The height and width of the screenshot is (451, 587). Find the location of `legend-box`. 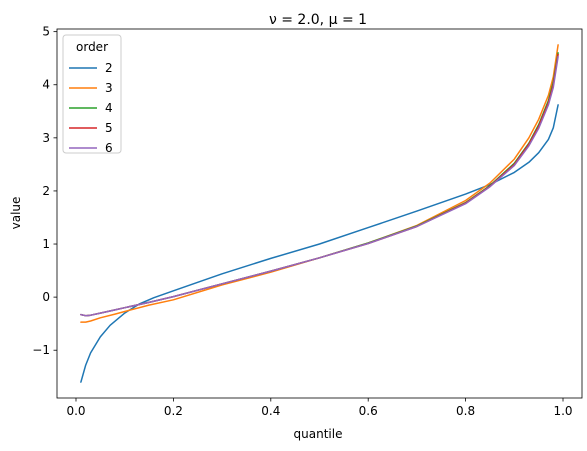

legend-box is located at coordinates (92, 94).